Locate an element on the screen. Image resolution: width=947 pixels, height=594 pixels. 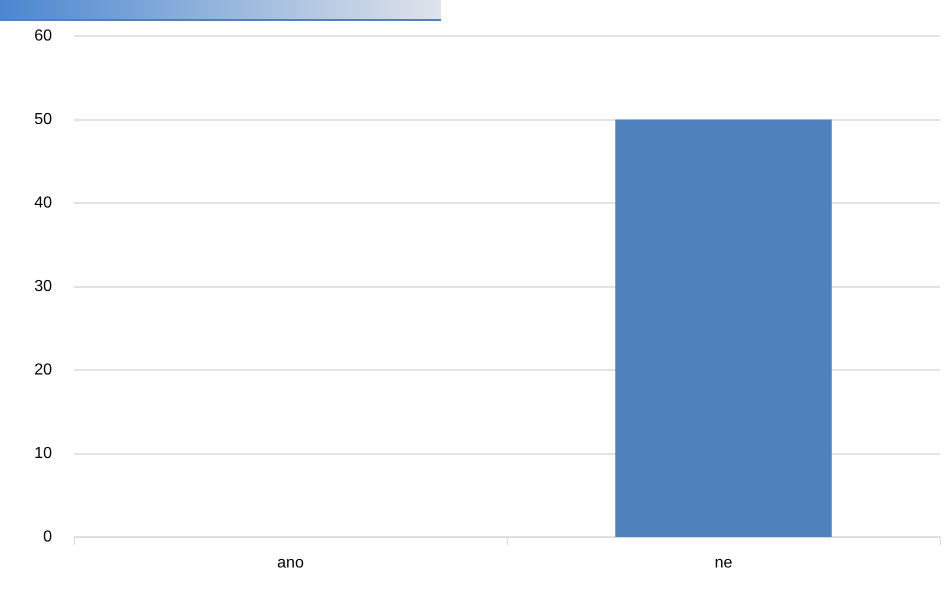
y-tick-label: 0 is located at coordinates (47, 537).